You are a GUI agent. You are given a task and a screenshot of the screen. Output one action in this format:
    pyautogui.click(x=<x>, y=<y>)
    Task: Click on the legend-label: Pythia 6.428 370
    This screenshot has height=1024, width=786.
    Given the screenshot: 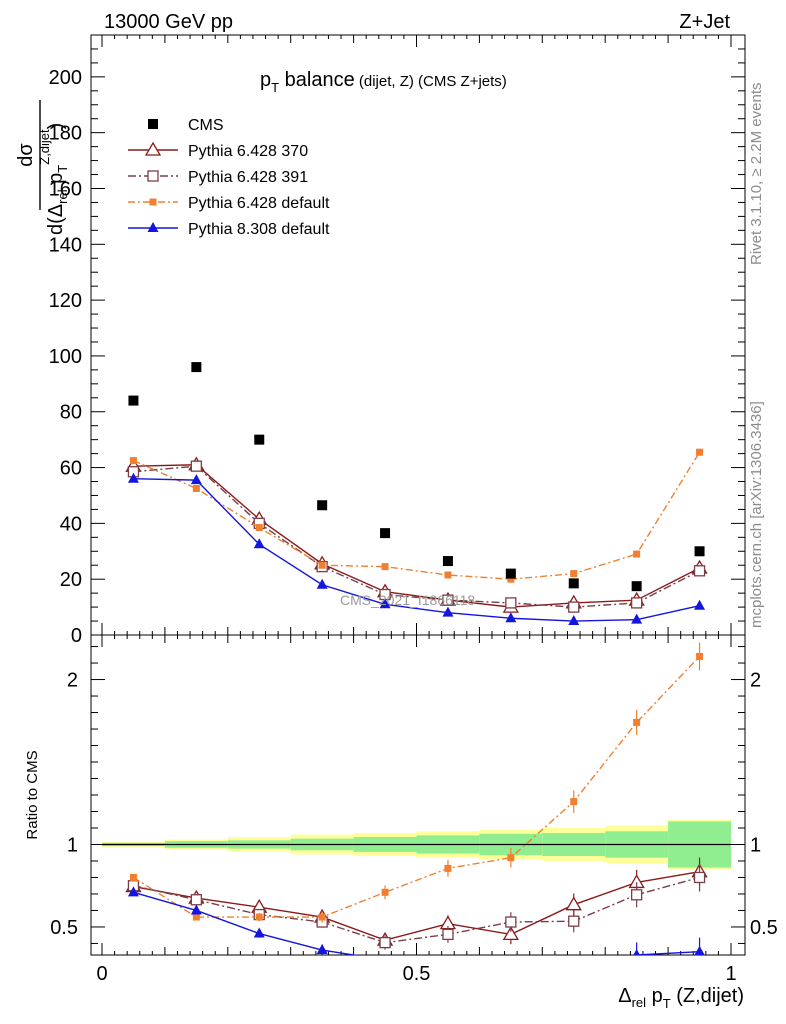 What is the action you would take?
    pyautogui.click(x=248, y=151)
    